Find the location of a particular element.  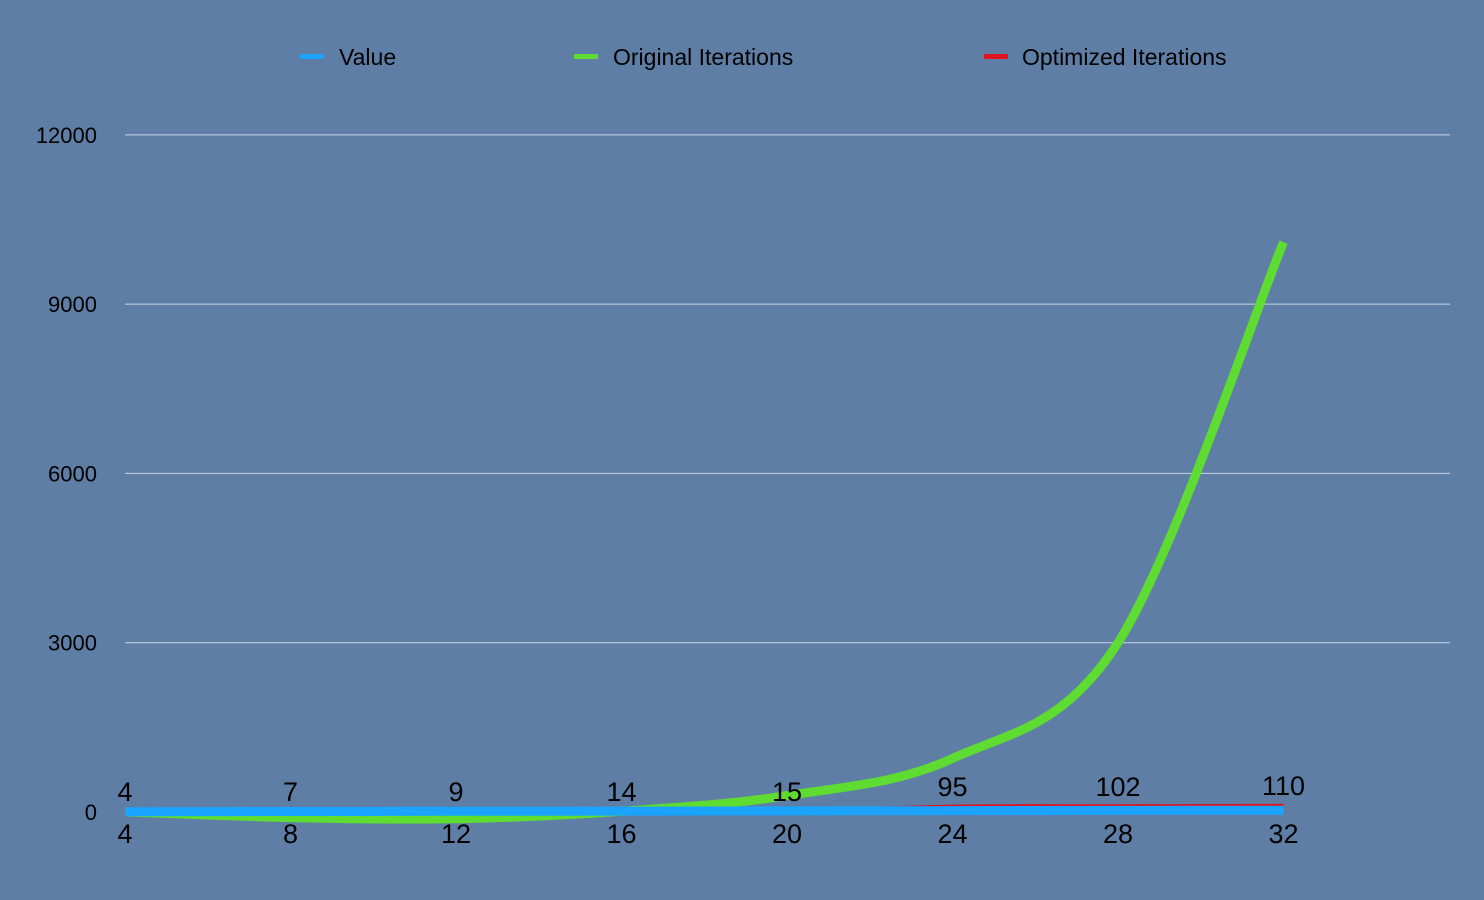

y-tick-label: 12000 is located at coordinates (66, 135).